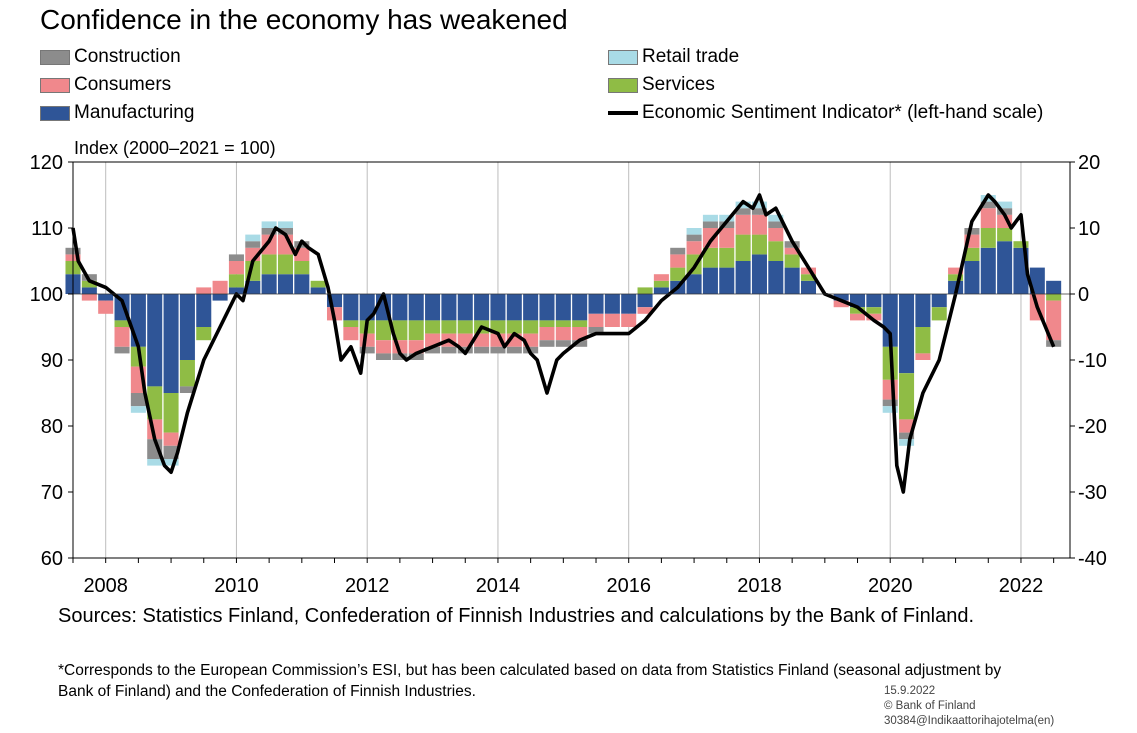 The image size is (1137, 733). What do you see at coordinates (47, 229) in the screenshot?
I see `left-tick-label: 110` at bounding box center [47, 229].